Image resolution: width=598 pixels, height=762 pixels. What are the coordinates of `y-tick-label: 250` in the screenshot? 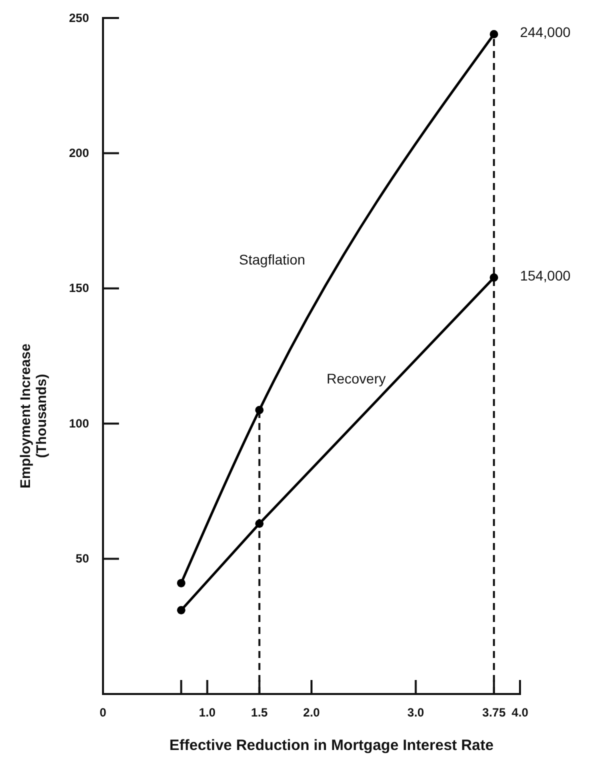 It's located at (79, 17).